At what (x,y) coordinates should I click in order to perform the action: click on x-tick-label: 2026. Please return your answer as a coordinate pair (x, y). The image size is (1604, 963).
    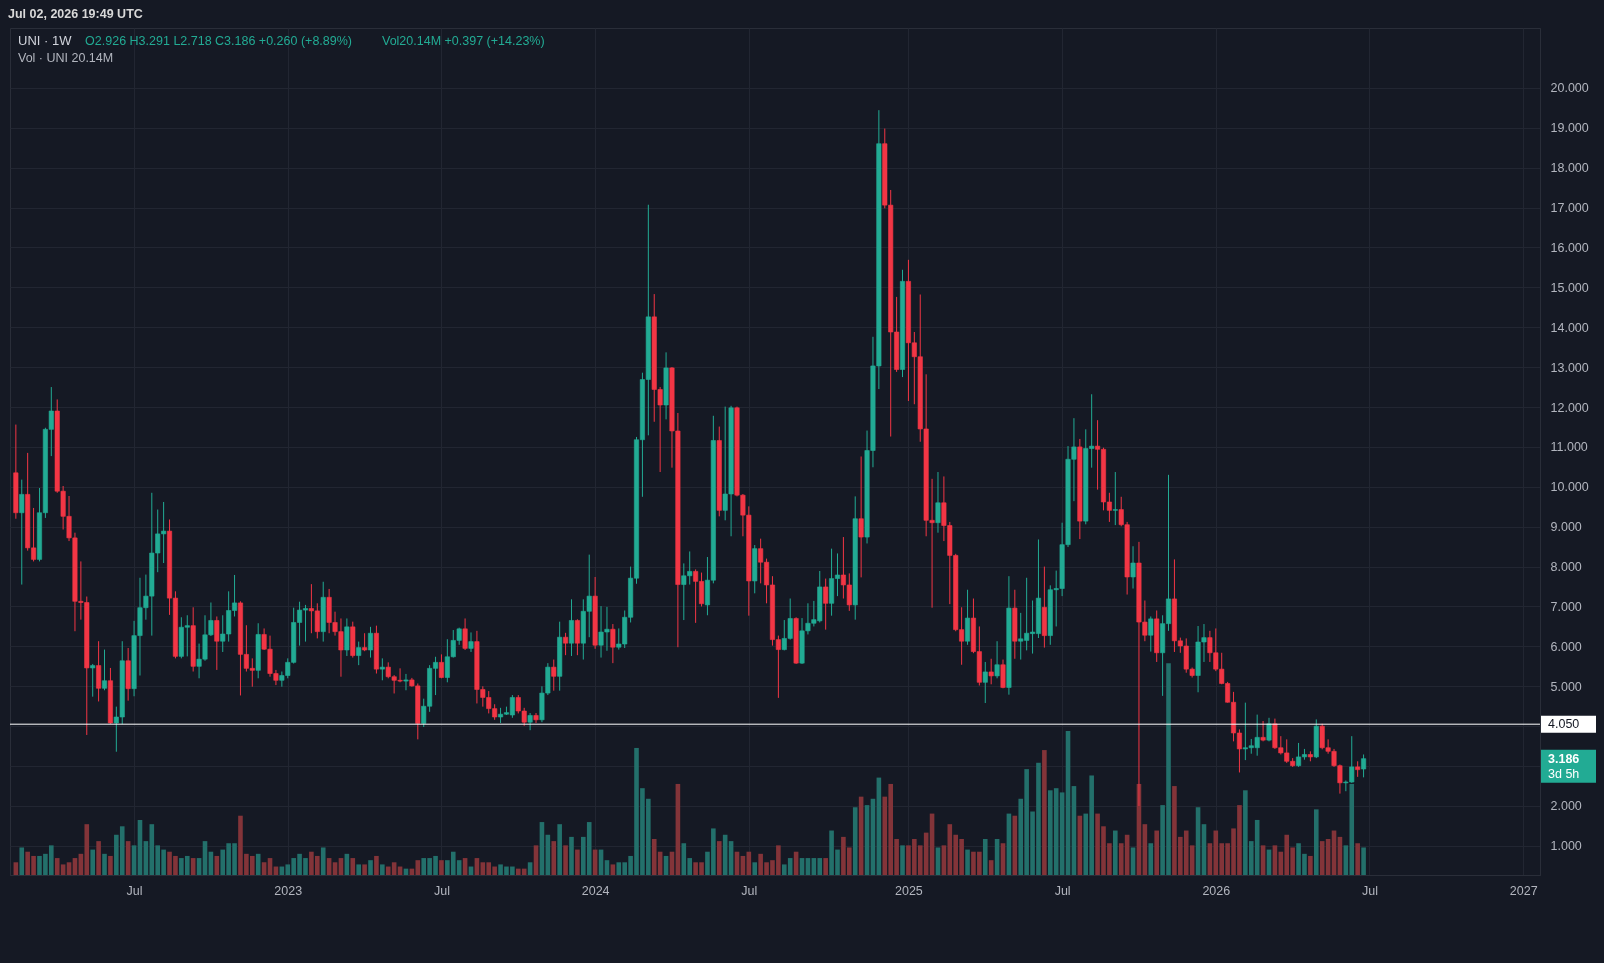
    Looking at the image, I should click on (1216, 890).